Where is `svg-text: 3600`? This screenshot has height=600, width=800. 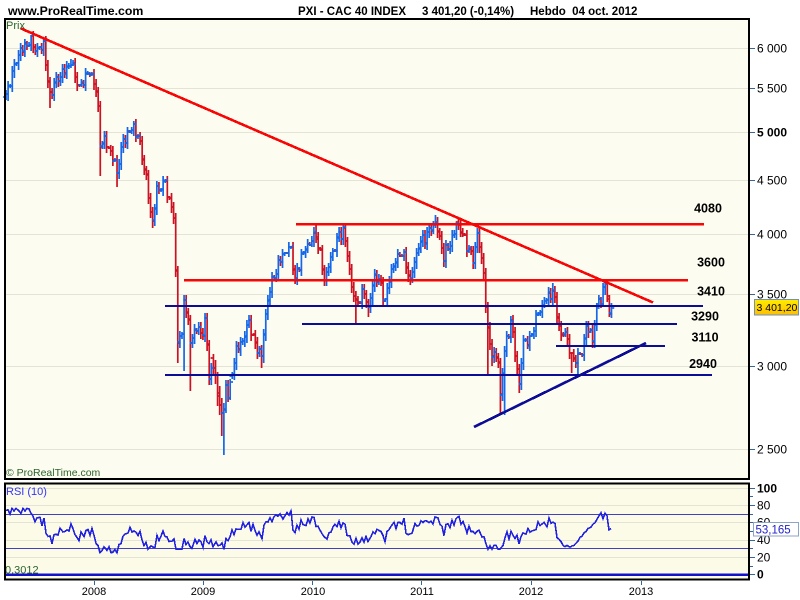
svg-text: 3600 is located at coordinates (711, 263).